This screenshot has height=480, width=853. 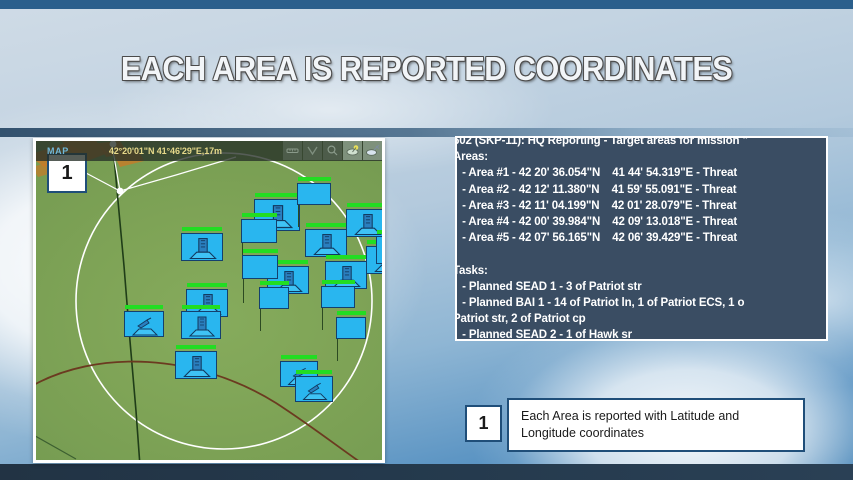 I want to click on map-coordinates-readout: 42°20'01"N 41°46'29"E,17m, so click(x=165, y=151).